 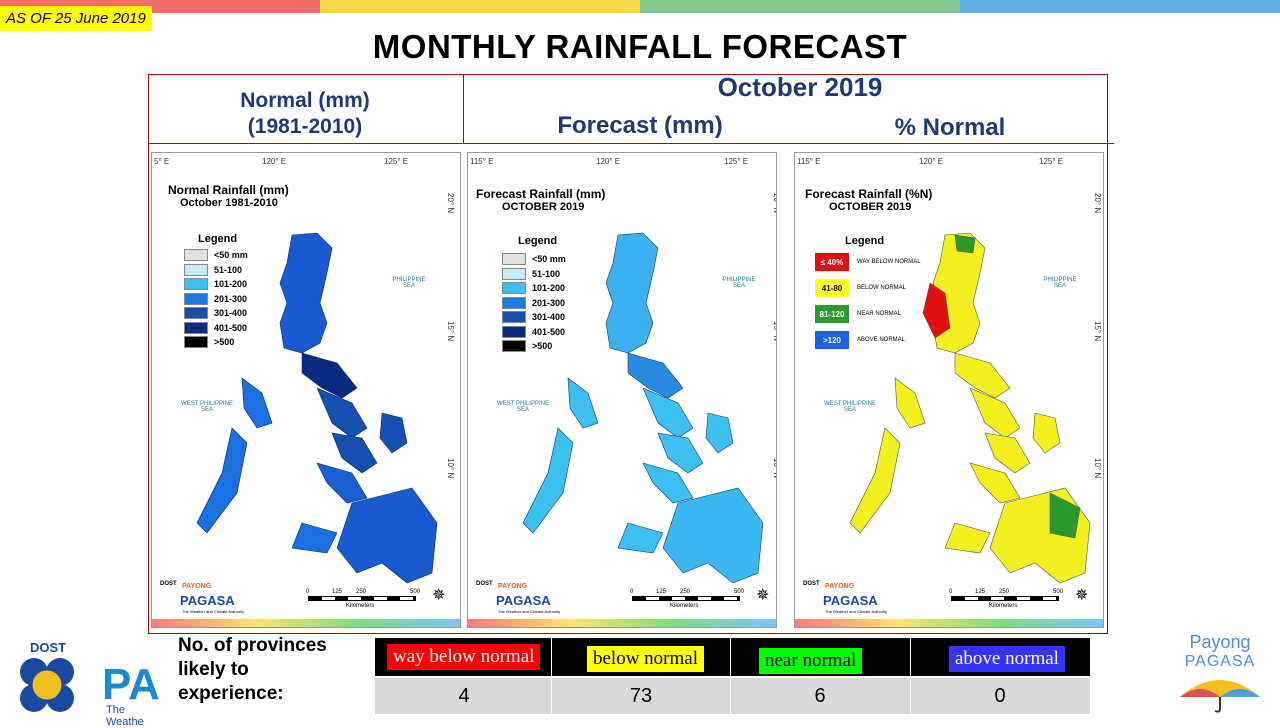 I want to click on legend-label: ABOVE NORMAL, so click(x=881, y=340).